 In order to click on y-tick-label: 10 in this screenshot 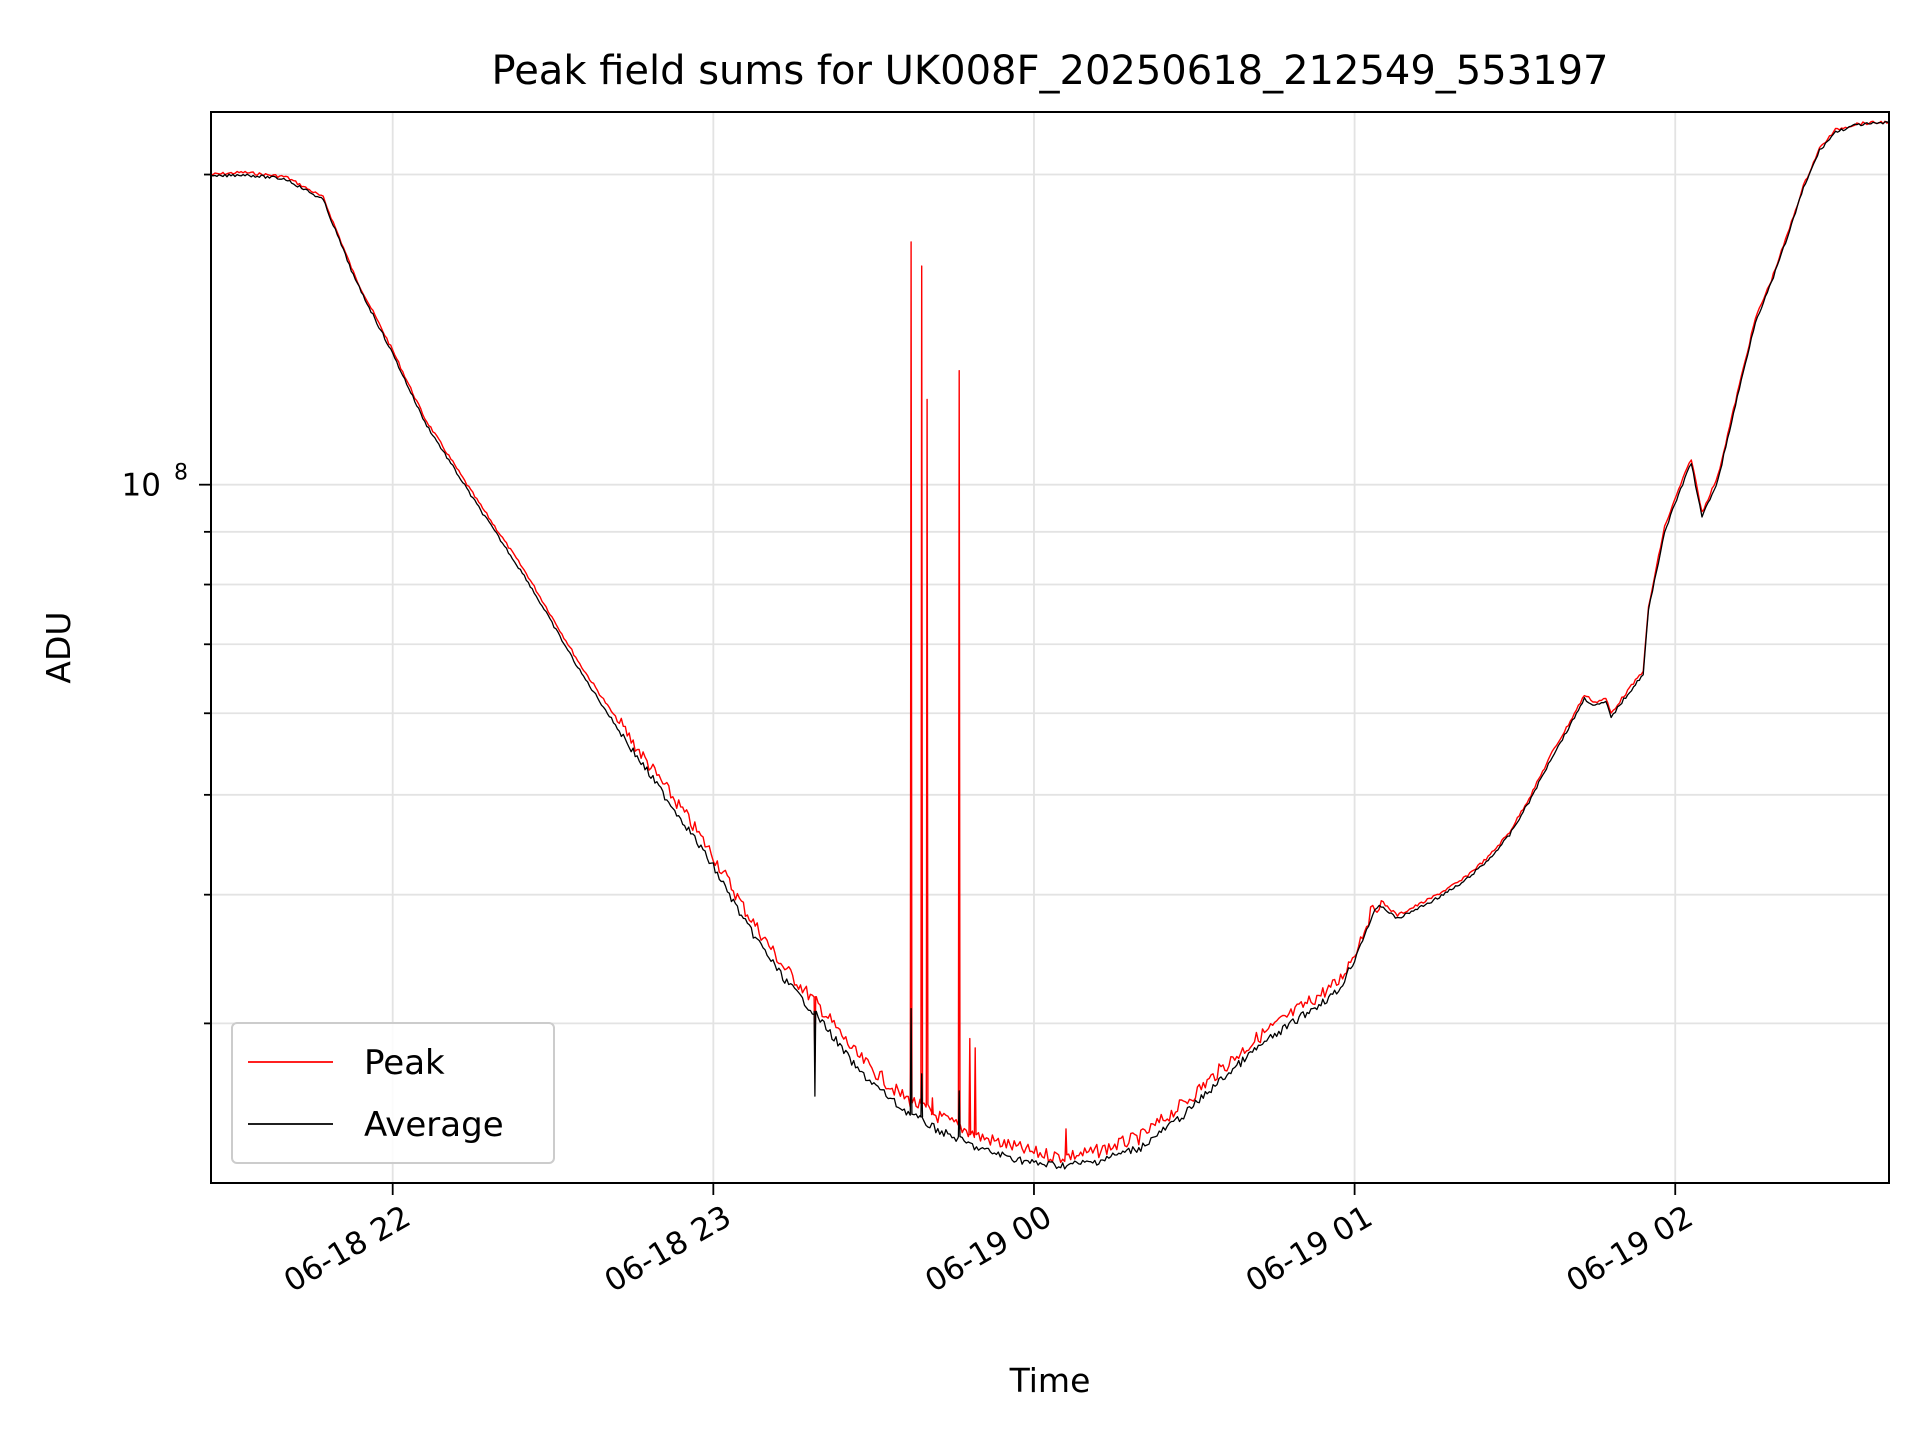, I will do `click(141, 486)`.